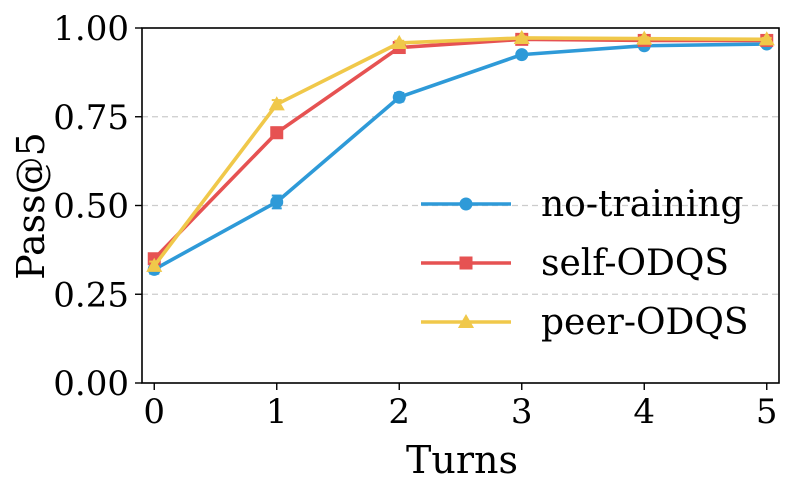 This screenshot has height=494, width=793. What do you see at coordinates (462, 460) in the screenshot?
I see `x-axis-label: Turns` at bounding box center [462, 460].